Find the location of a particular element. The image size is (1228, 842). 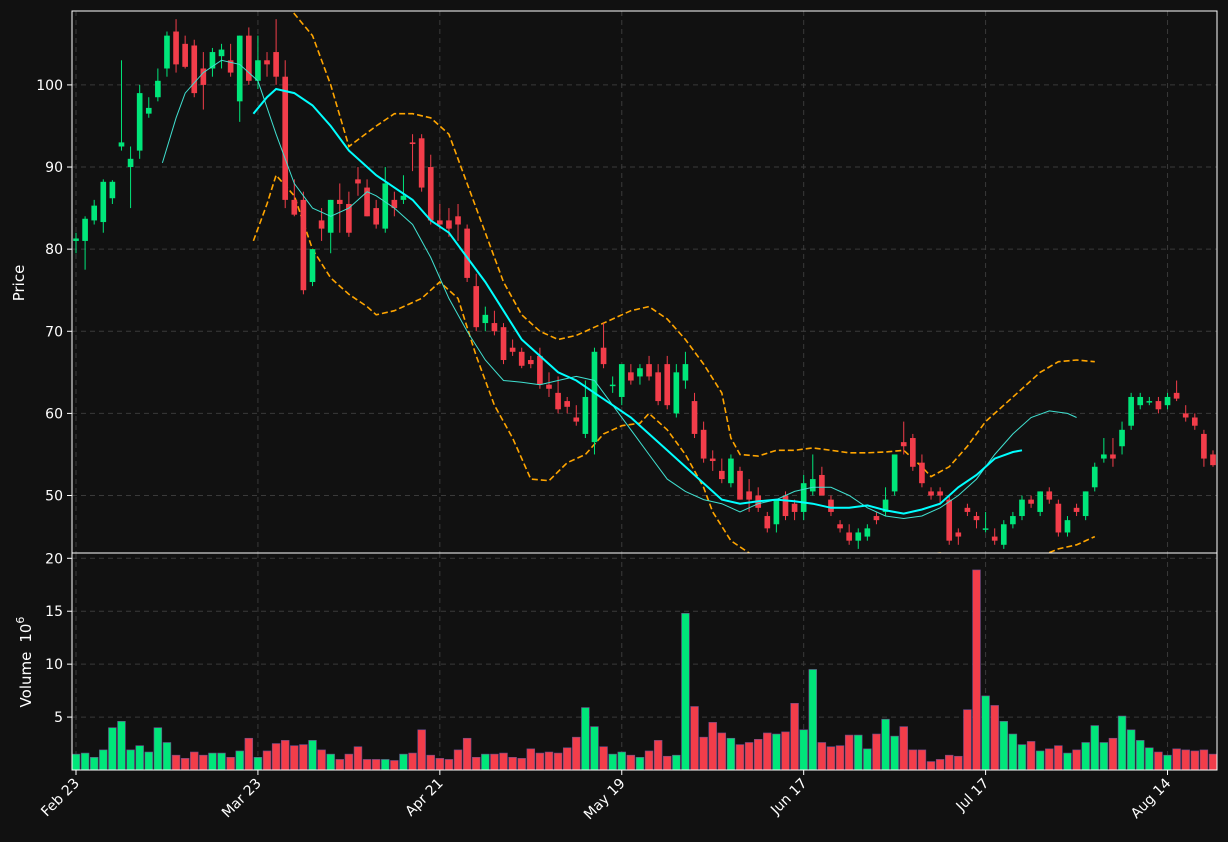

price-tick-label: 100 is located at coordinates (49, 86).